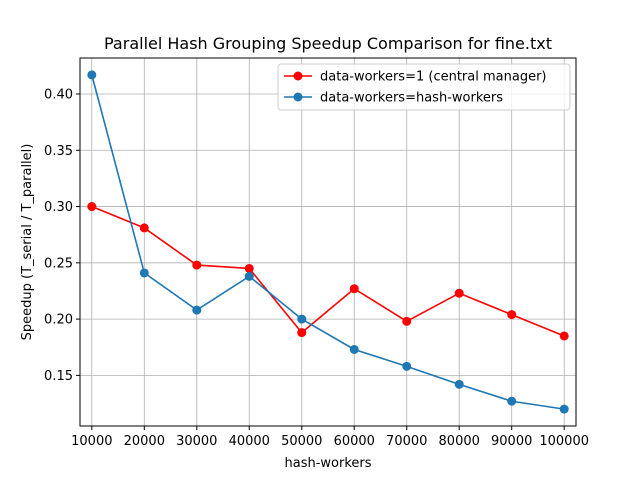  Describe the element at coordinates (301, 441) in the screenshot. I see `x-tick-label: 50000` at that location.